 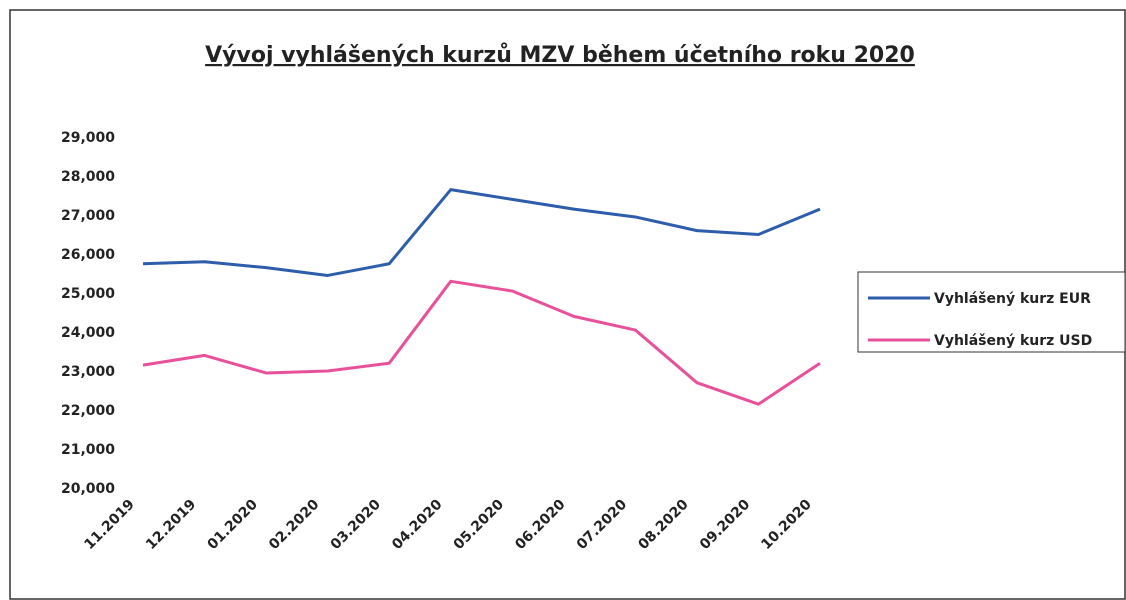 What do you see at coordinates (1012, 299) in the screenshot?
I see `legend-label: Vyhlášený kurz EUR` at bounding box center [1012, 299].